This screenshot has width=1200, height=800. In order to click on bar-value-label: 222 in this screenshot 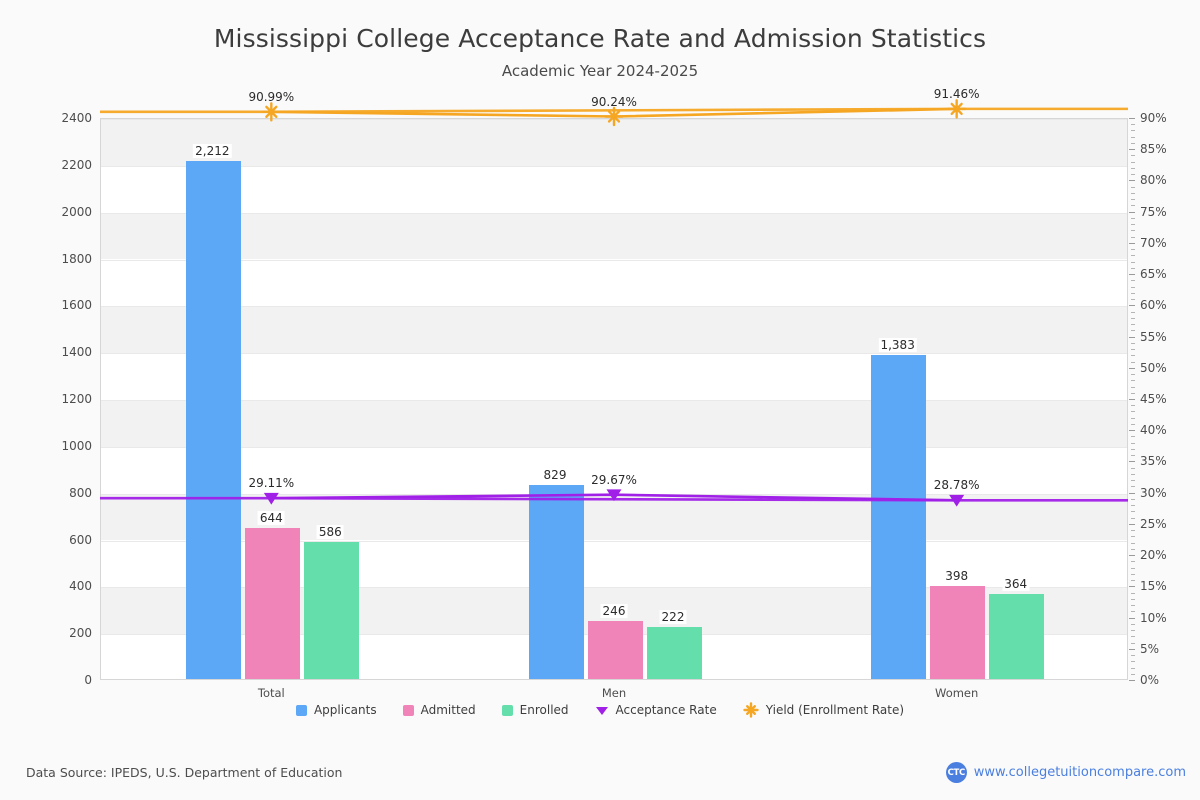, I will do `click(673, 617)`.